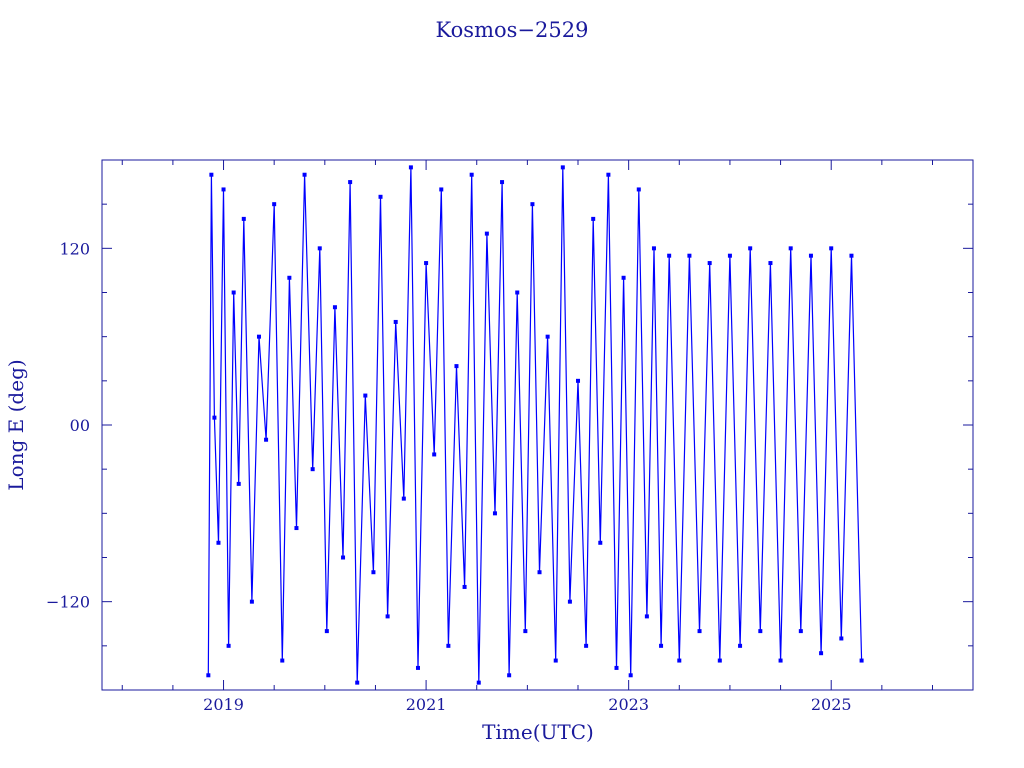 The height and width of the screenshot is (768, 1024). I want to click on x-axis-label: Time(UTC), so click(538, 732).